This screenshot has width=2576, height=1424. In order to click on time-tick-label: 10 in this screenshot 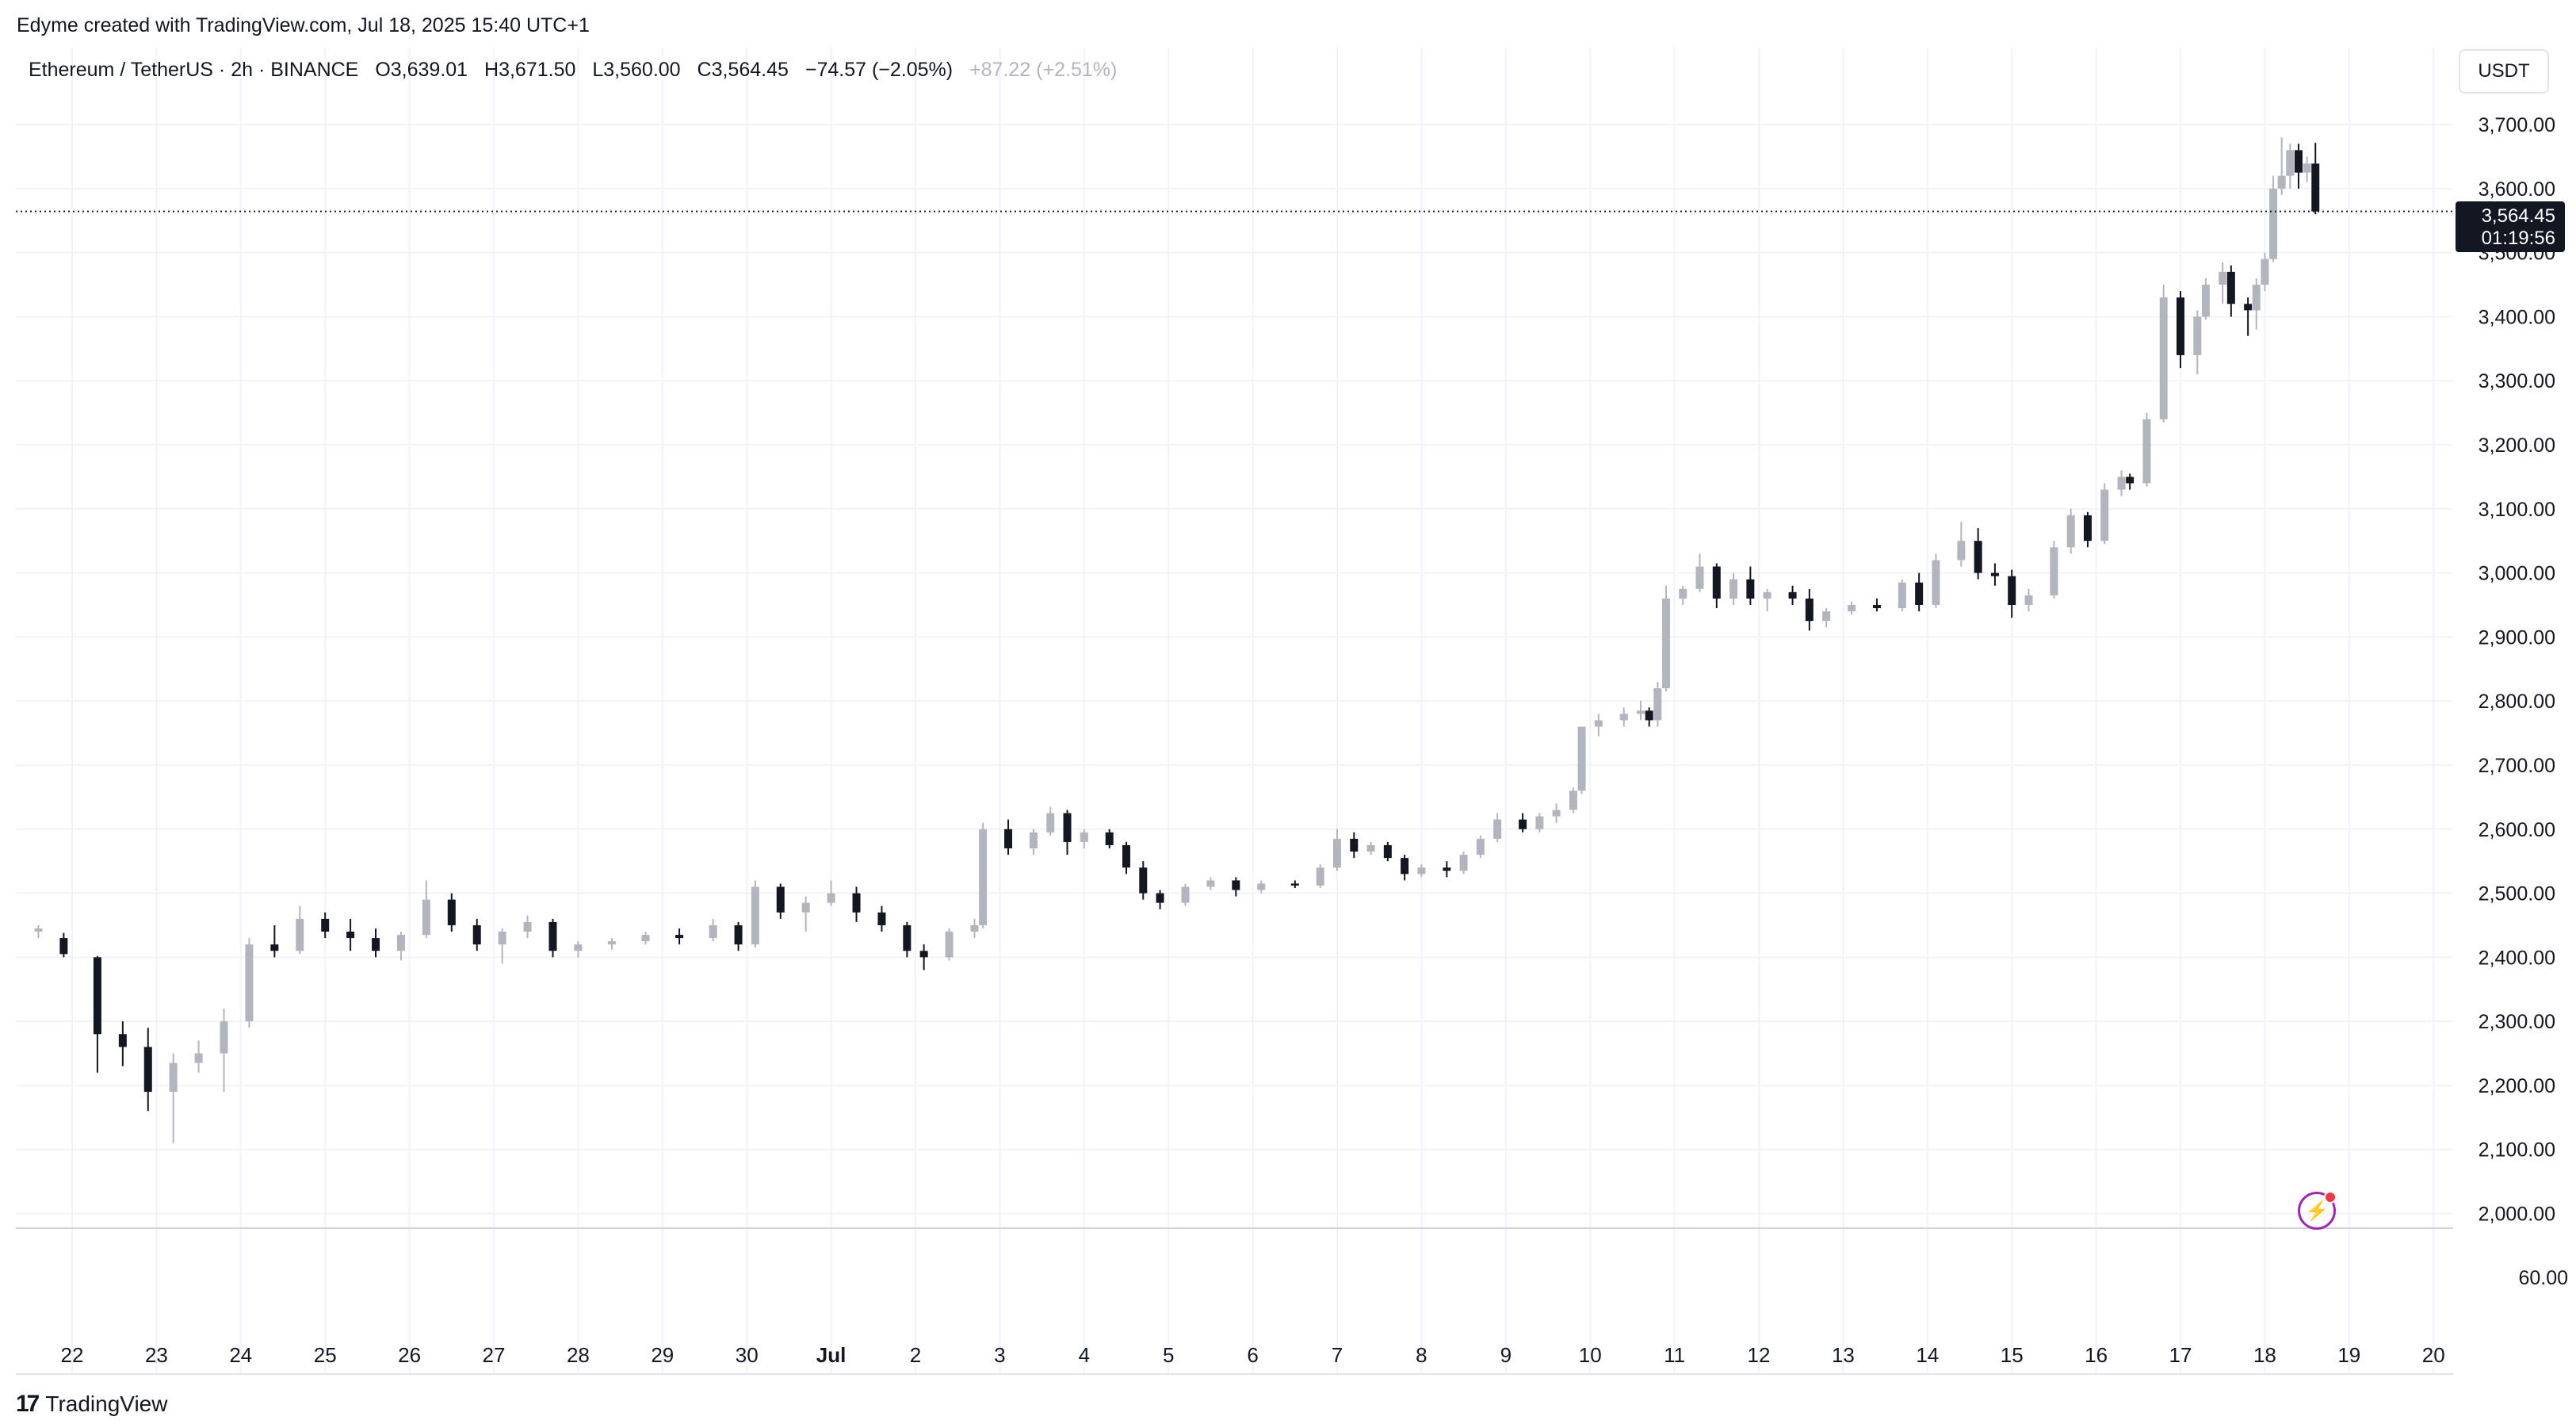, I will do `click(1590, 1355)`.